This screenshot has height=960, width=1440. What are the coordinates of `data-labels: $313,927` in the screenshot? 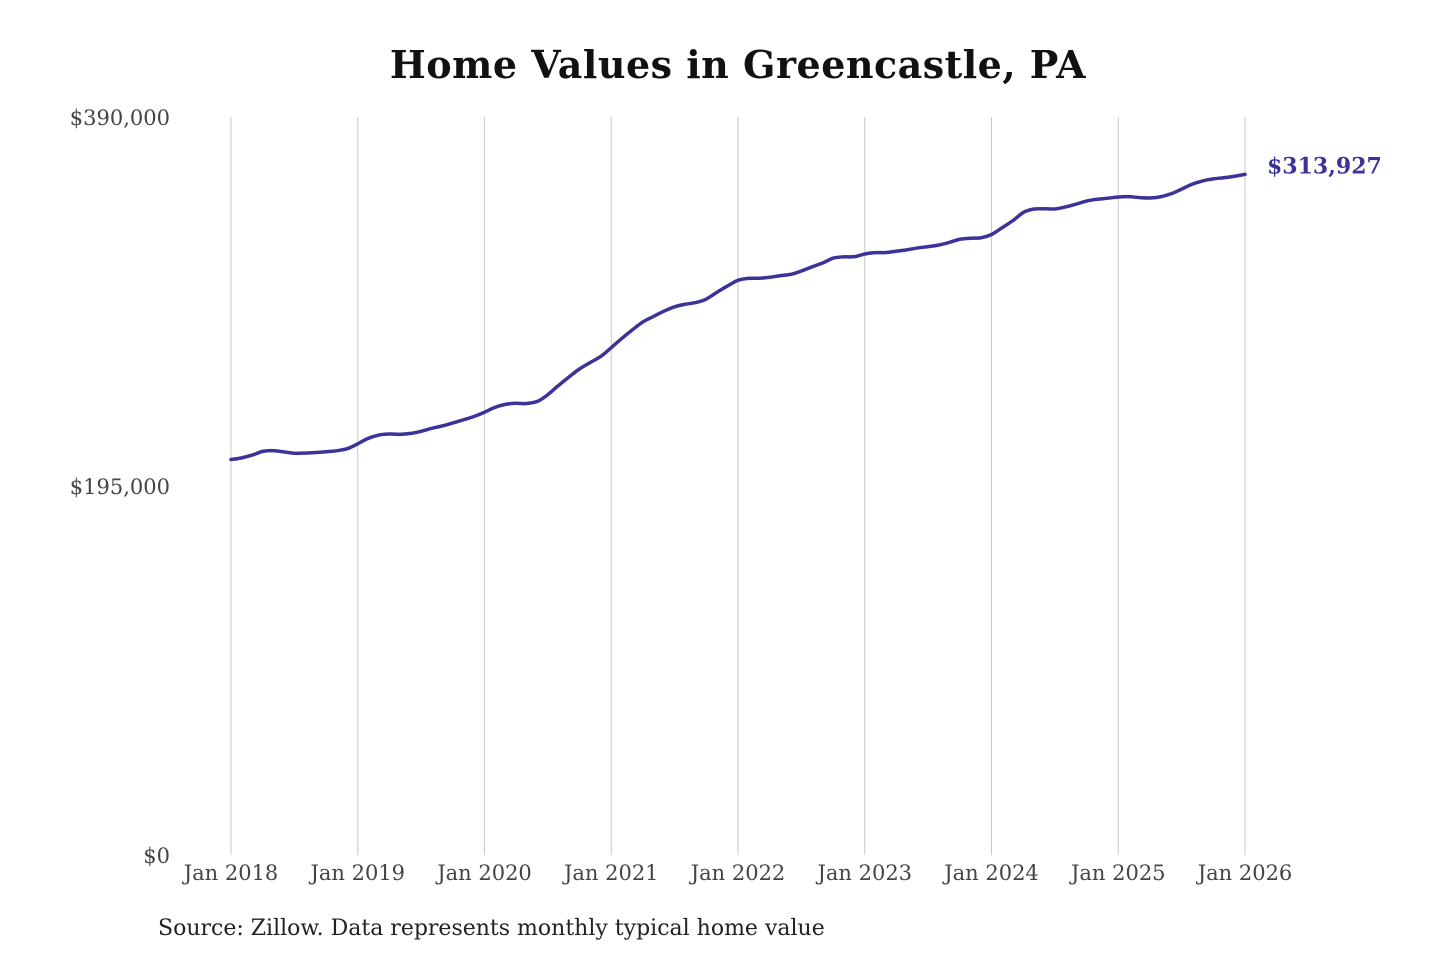 It's located at (1324, 166).